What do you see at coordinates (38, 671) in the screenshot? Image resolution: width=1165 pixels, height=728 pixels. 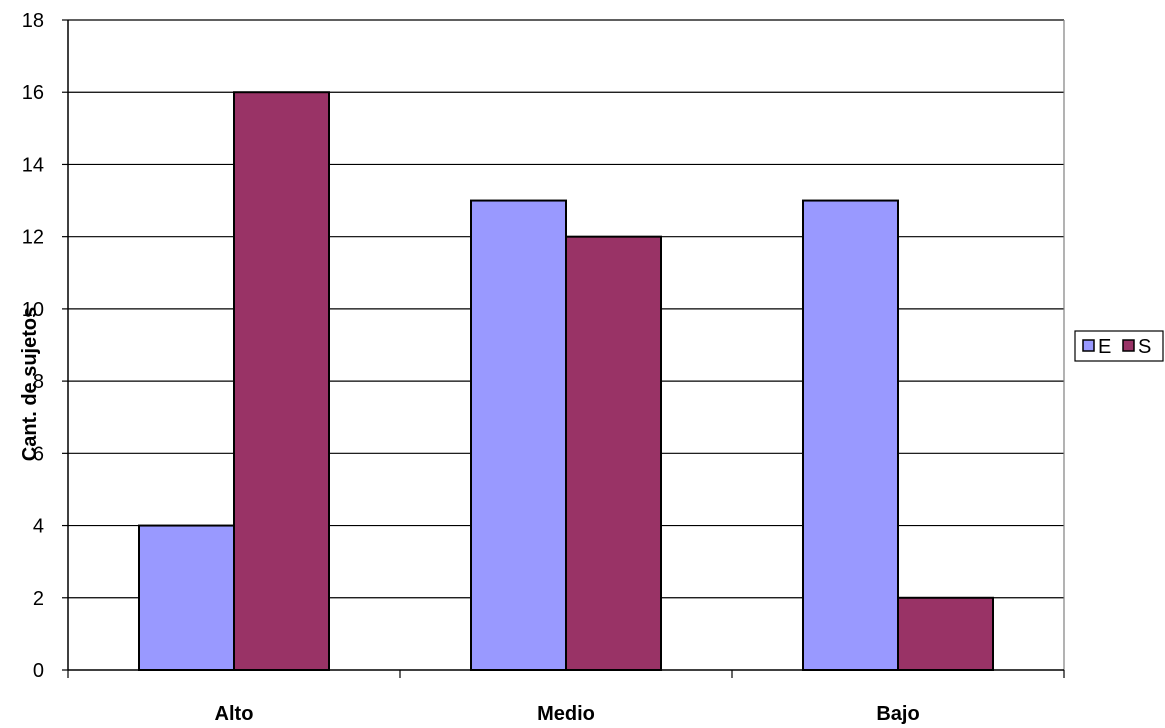 I see `y-tick-label: 0` at bounding box center [38, 671].